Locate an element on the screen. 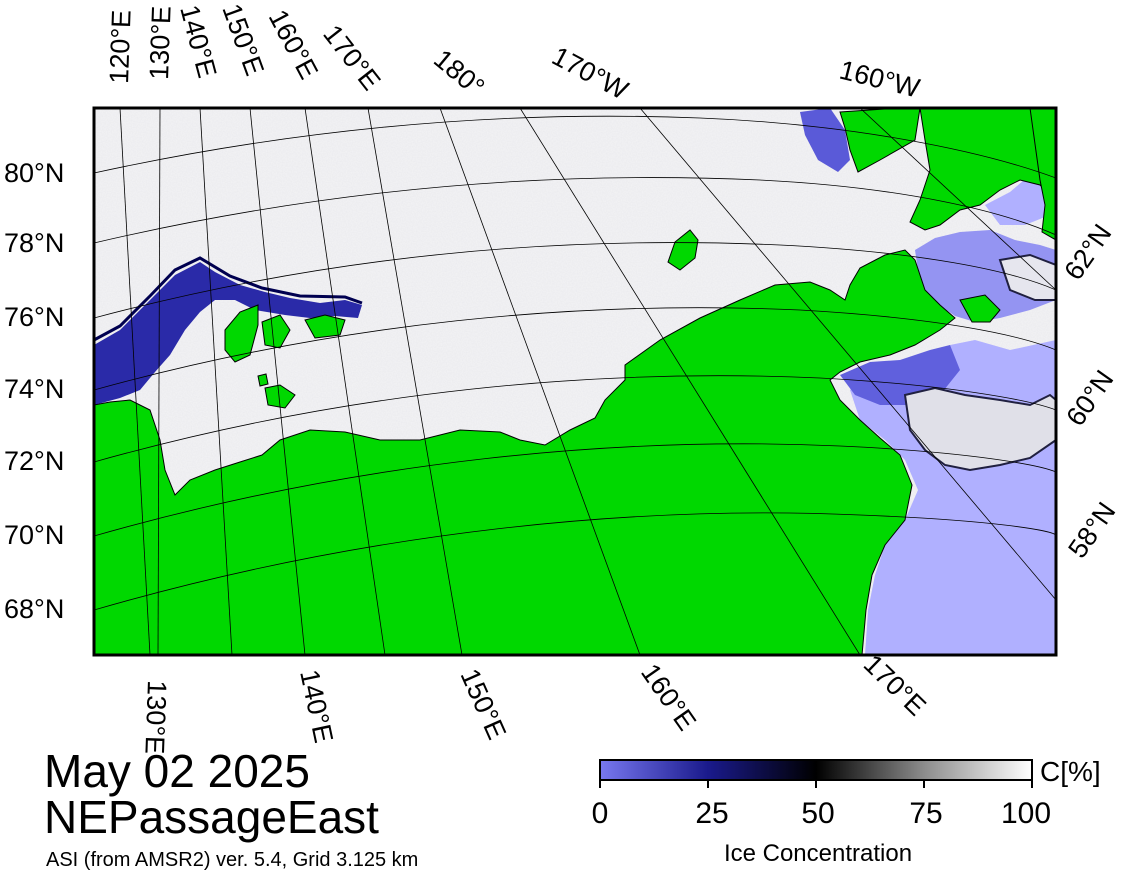  lat-labels-right: 62°N 60°N 58°N is located at coordinates (1089, 391).